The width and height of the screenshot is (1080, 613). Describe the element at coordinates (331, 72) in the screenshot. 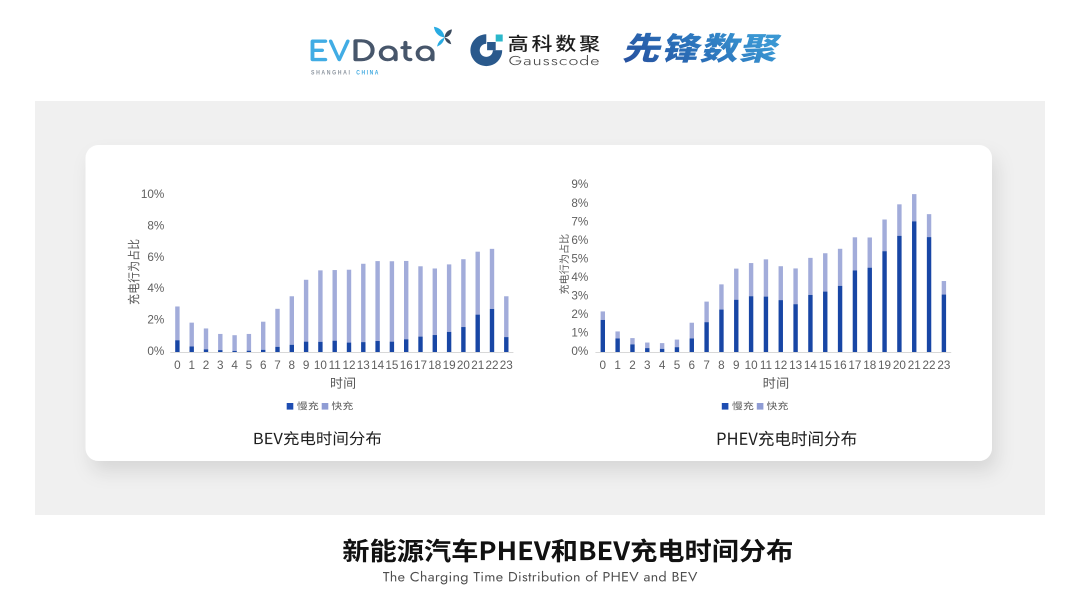

I see `svg-text: SHANGHAI` at that location.